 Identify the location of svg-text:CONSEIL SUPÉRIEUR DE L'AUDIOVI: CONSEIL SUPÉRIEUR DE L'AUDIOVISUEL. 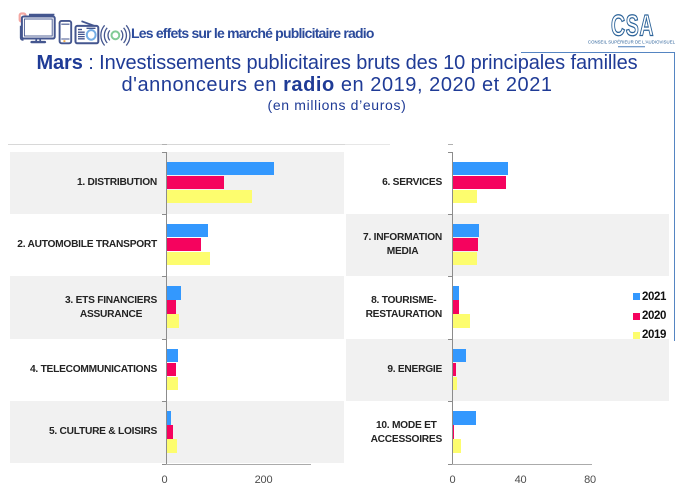
(632, 41).